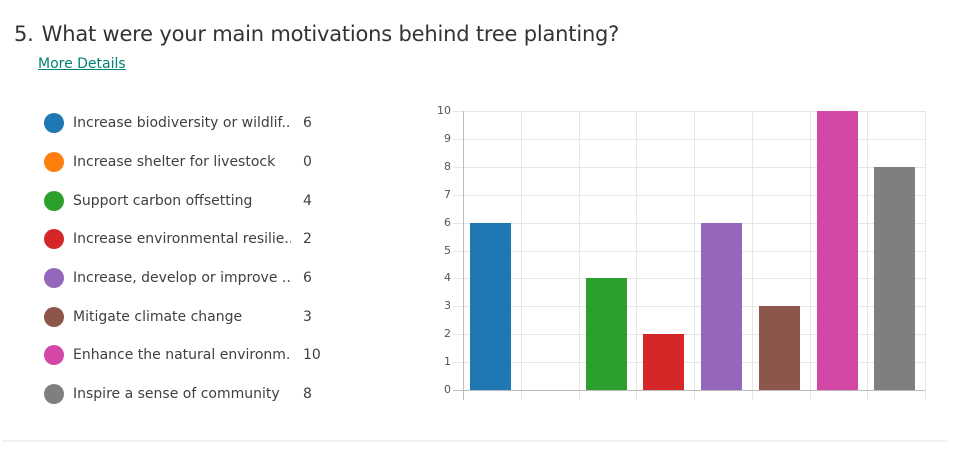  What do you see at coordinates (447, 138) in the screenshot?
I see `y-axis-tick-label: 9` at bounding box center [447, 138].